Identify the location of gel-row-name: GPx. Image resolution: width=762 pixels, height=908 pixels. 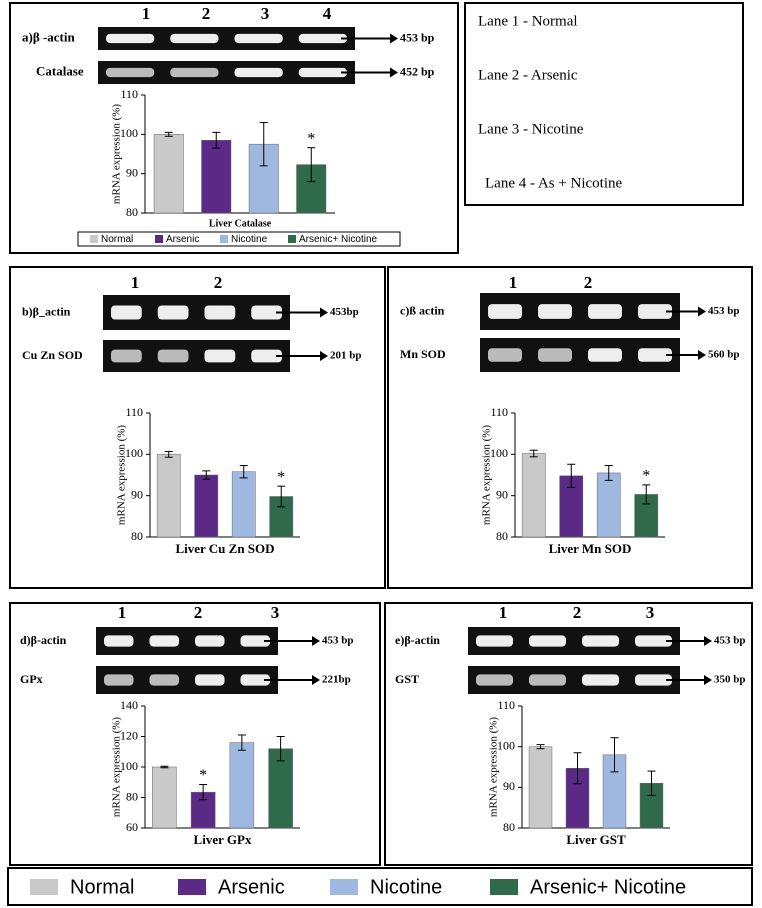
(31, 679).